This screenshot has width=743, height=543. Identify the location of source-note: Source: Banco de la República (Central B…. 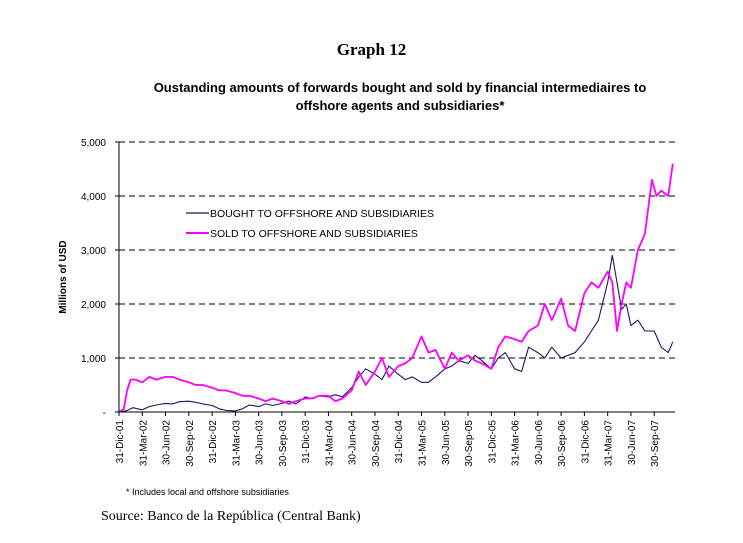
(231, 516).